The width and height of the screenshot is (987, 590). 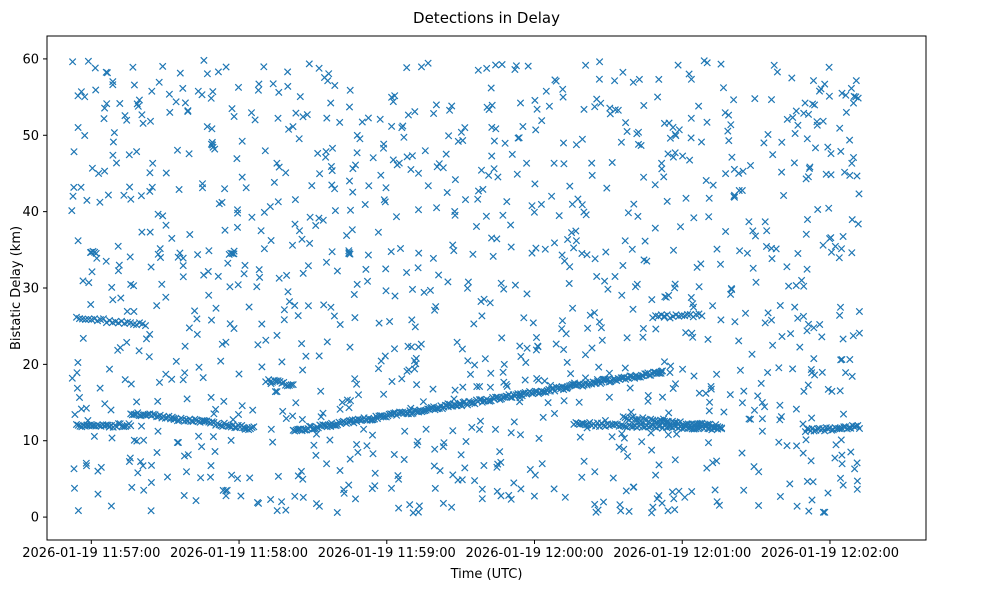 I want to click on chart-title: Detections in Delay, so click(x=486, y=18).